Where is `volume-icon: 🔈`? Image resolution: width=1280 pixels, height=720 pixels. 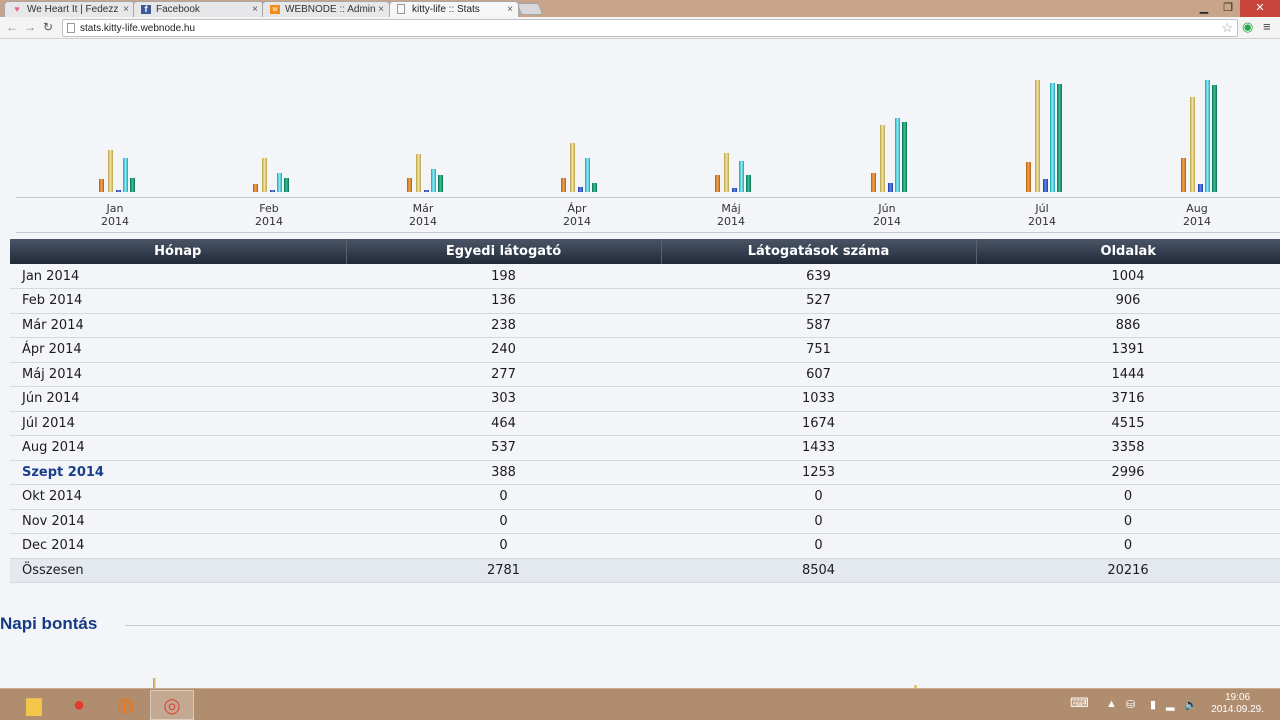
volume-icon: 🔈 is located at coordinates (1191, 705).